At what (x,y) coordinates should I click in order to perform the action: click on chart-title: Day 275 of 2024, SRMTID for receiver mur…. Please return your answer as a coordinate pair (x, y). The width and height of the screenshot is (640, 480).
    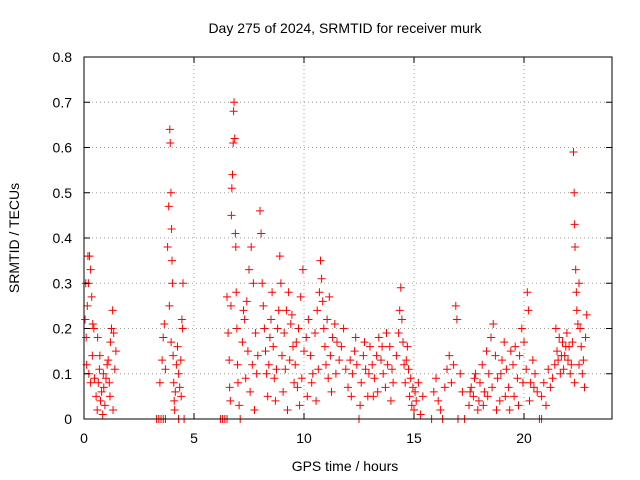
    Looking at the image, I should click on (345, 28).